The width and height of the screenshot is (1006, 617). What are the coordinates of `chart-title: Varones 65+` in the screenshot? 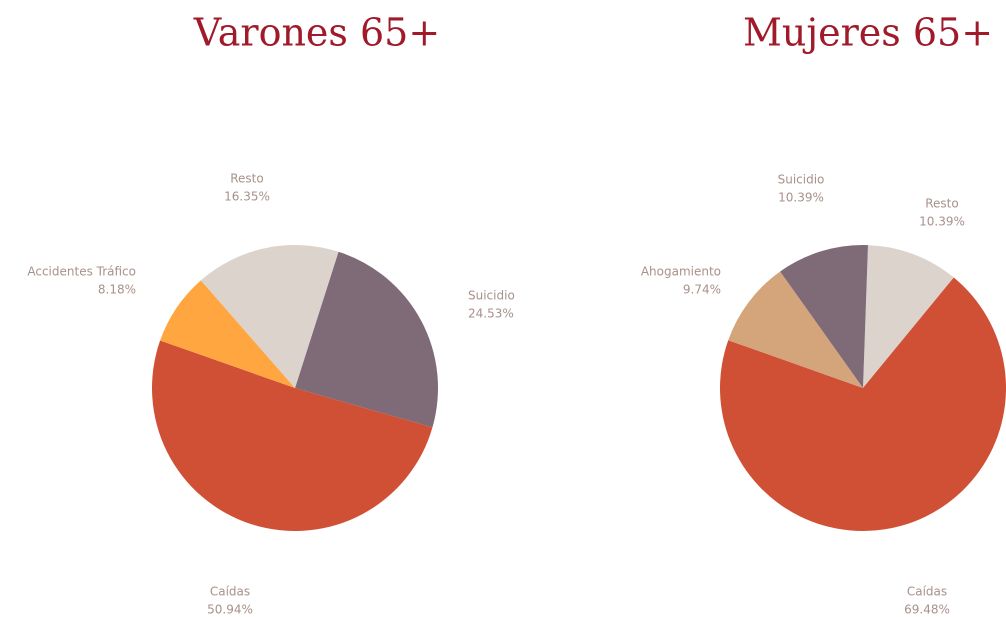 It's located at (316, 33).